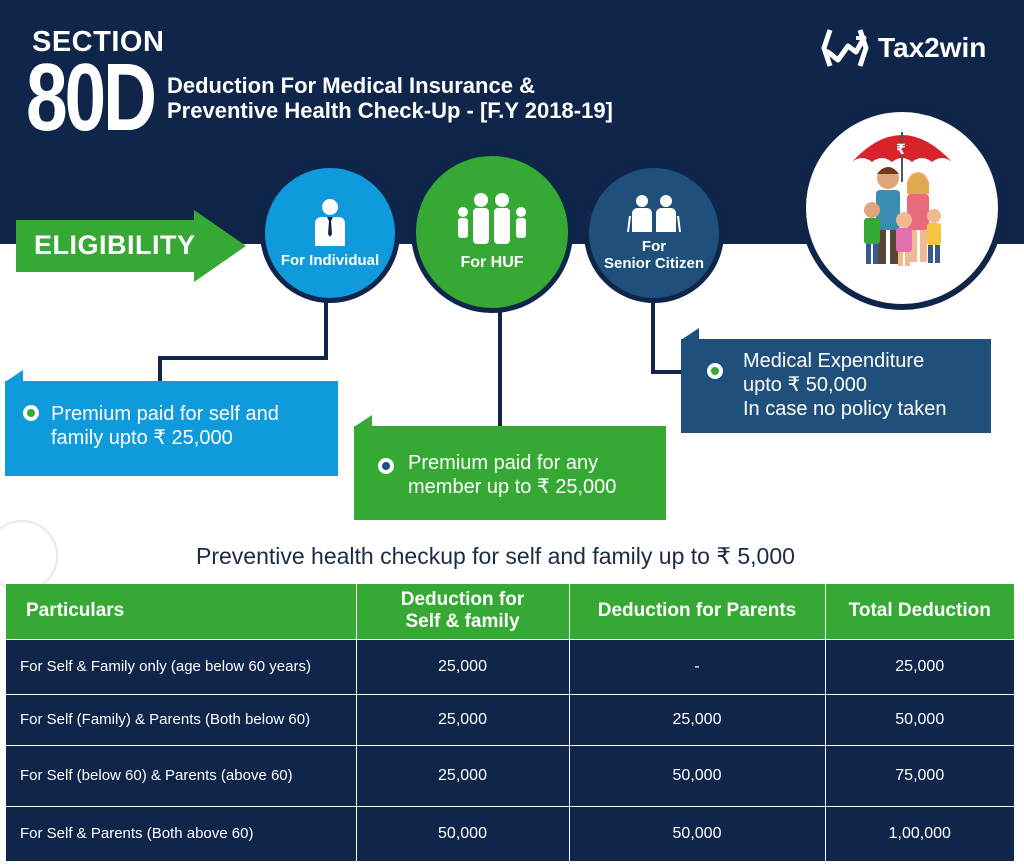 Image resolution: width=1024 pixels, height=866 pixels. What do you see at coordinates (463, 611) in the screenshot?
I see `header-self-family: Deduction for Self & family` at bounding box center [463, 611].